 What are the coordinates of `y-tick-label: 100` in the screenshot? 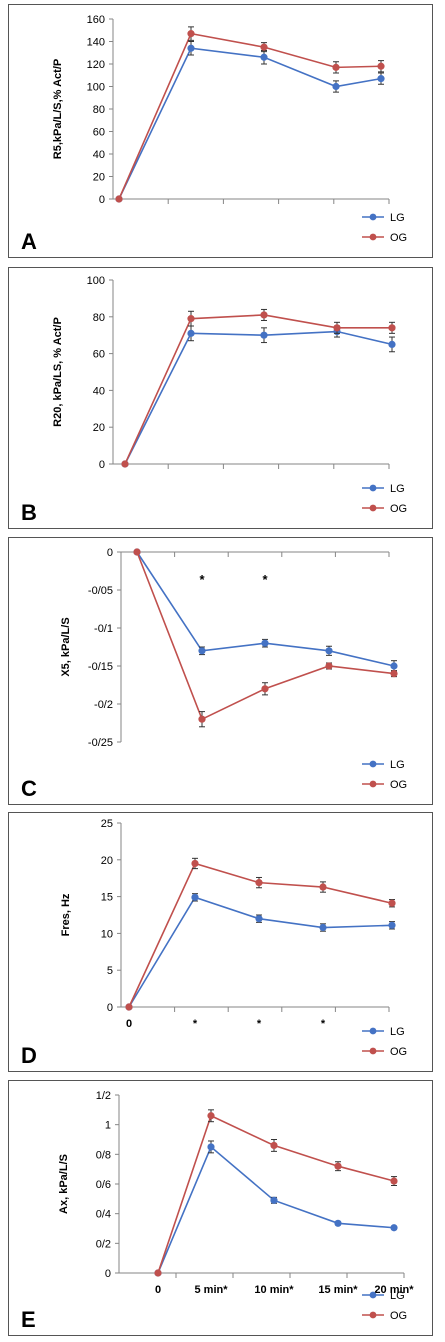 It's located at (96, 88).